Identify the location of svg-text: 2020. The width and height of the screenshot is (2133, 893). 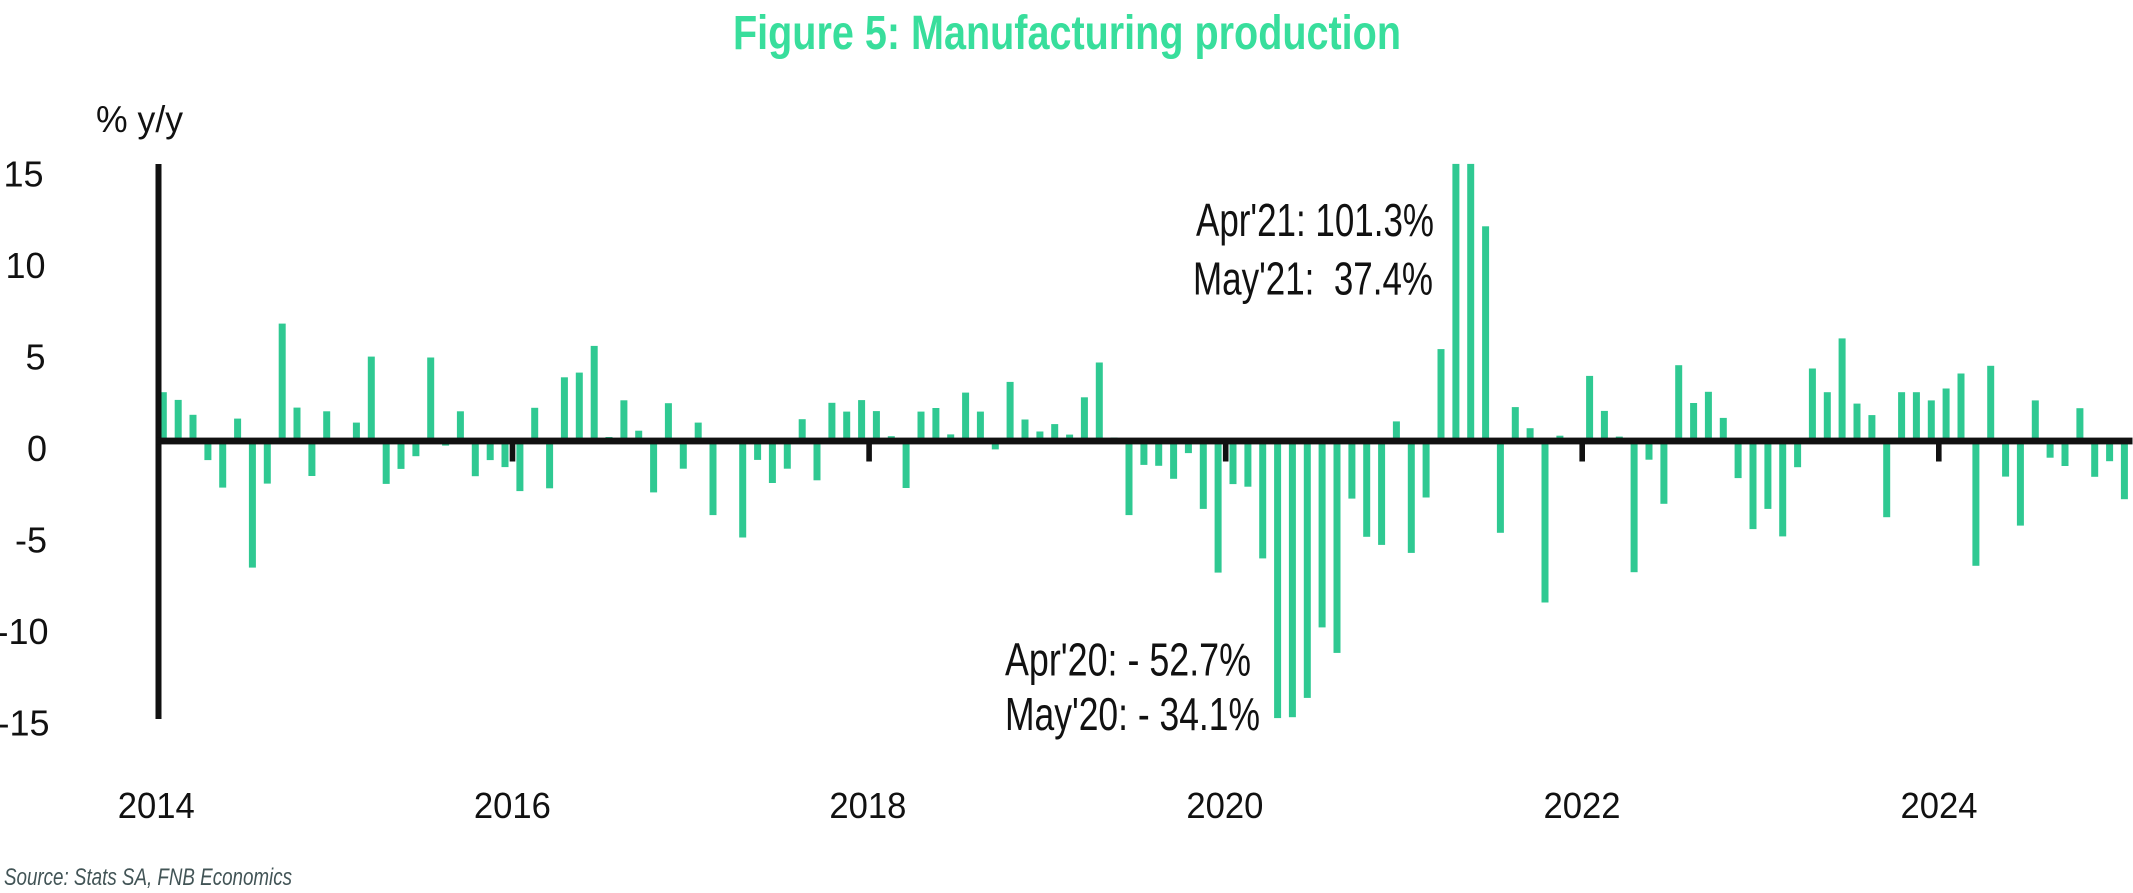
(1224, 805).